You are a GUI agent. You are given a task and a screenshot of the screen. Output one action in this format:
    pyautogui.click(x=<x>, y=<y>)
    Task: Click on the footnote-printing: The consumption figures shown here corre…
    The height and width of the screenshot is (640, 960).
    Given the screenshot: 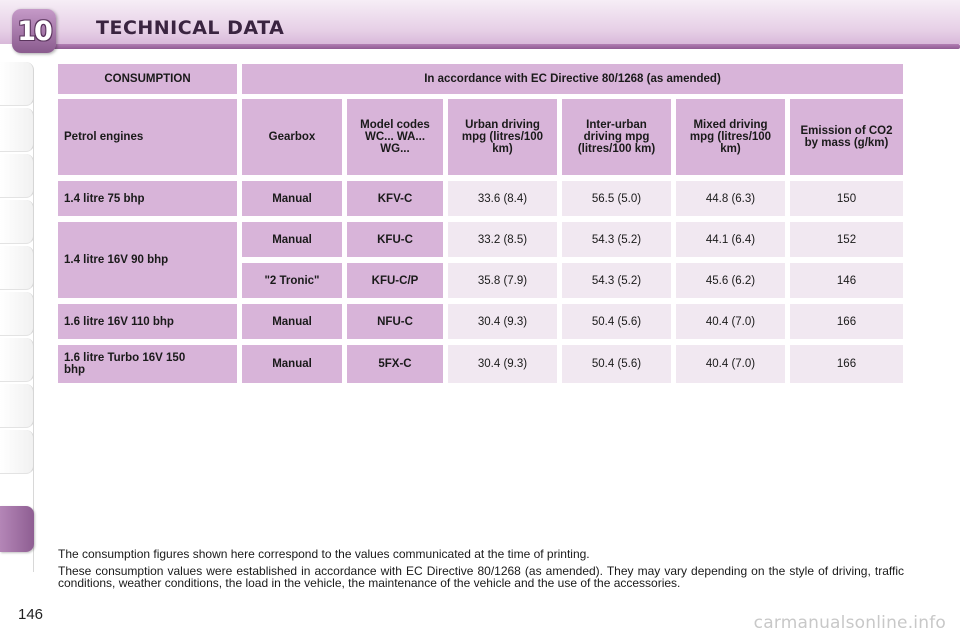 What is the action you would take?
    pyautogui.click(x=324, y=554)
    